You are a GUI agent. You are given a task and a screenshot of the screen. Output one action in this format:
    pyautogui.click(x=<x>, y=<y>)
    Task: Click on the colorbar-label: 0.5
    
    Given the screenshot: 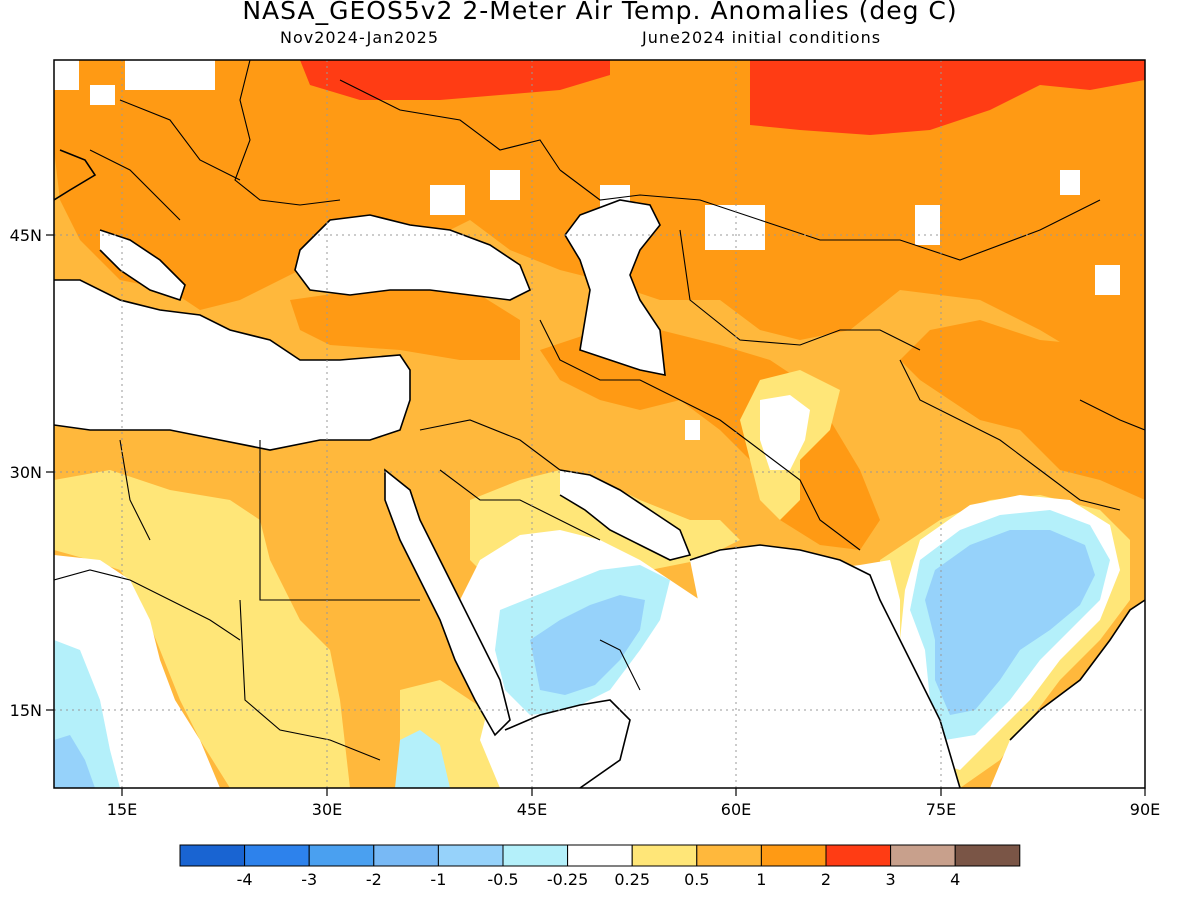 What is the action you would take?
    pyautogui.click(x=696, y=879)
    